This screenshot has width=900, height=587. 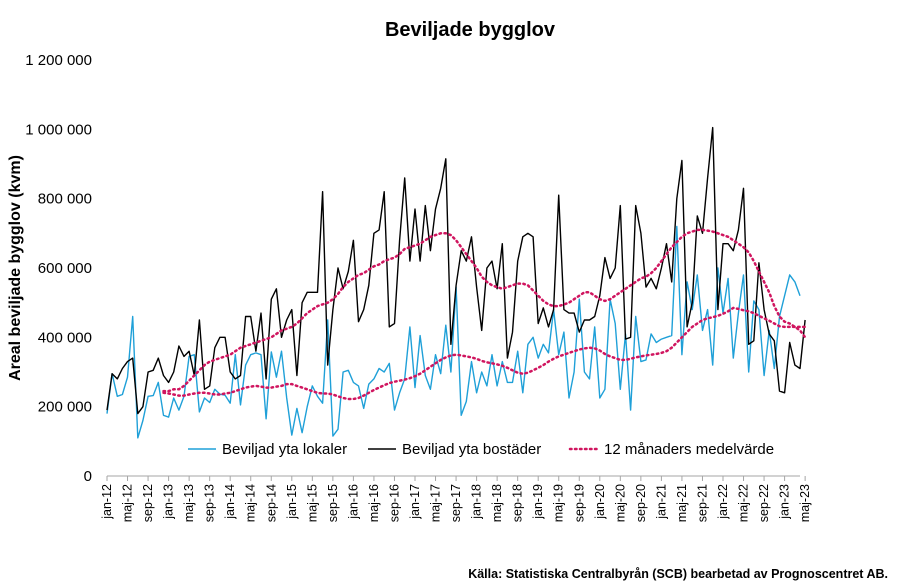 What do you see at coordinates (600, 502) in the screenshot?
I see `x-tick-label: jan-20` at bounding box center [600, 502].